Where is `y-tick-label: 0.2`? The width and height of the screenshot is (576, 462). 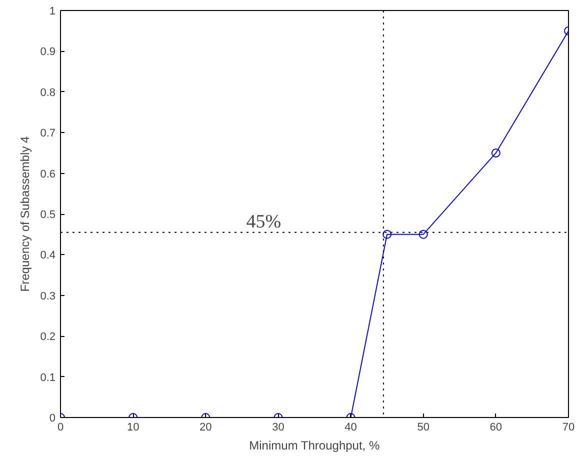 y-tick-label: 0.2 is located at coordinates (48, 337).